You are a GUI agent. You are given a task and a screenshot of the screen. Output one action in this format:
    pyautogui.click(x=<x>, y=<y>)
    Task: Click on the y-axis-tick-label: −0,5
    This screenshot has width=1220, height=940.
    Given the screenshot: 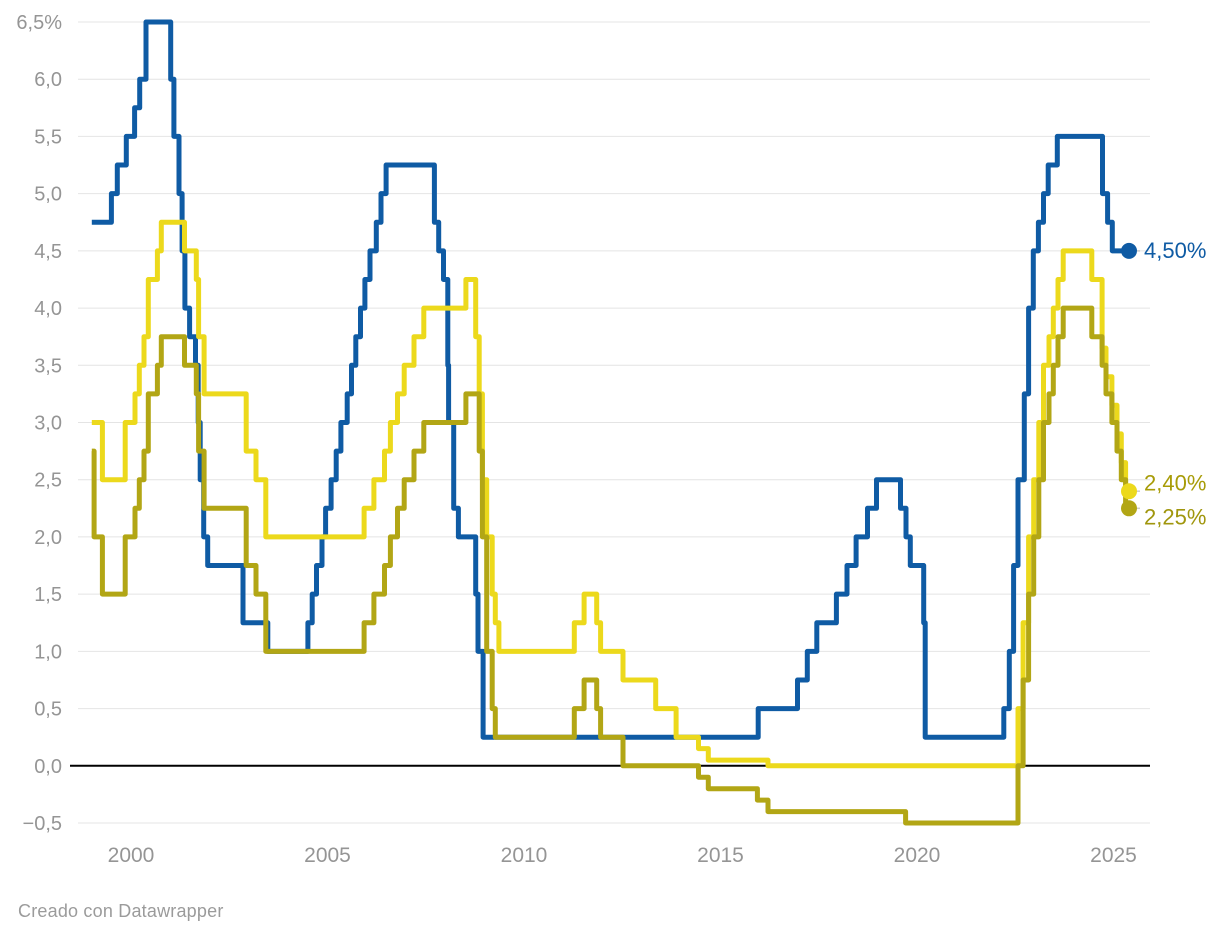 What is the action you would take?
    pyautogui.click(x=42, y=824)
    